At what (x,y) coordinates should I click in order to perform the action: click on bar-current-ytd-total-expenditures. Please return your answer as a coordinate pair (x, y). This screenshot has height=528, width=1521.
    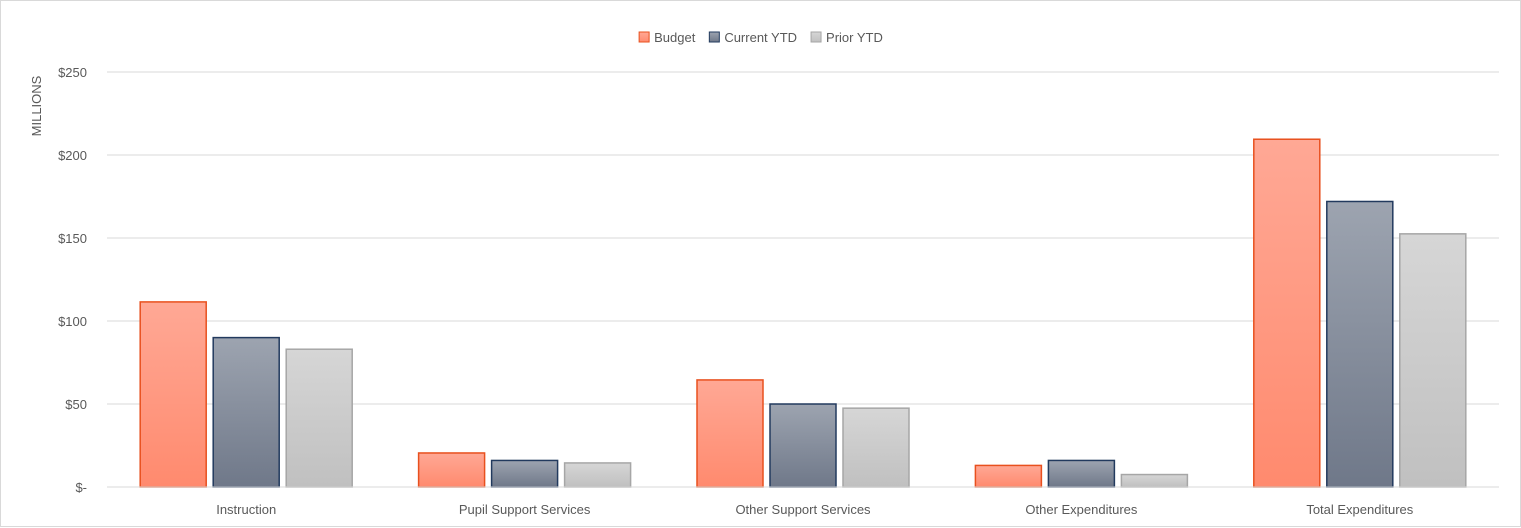
    Looking at the image, I should click on (1360, 344).